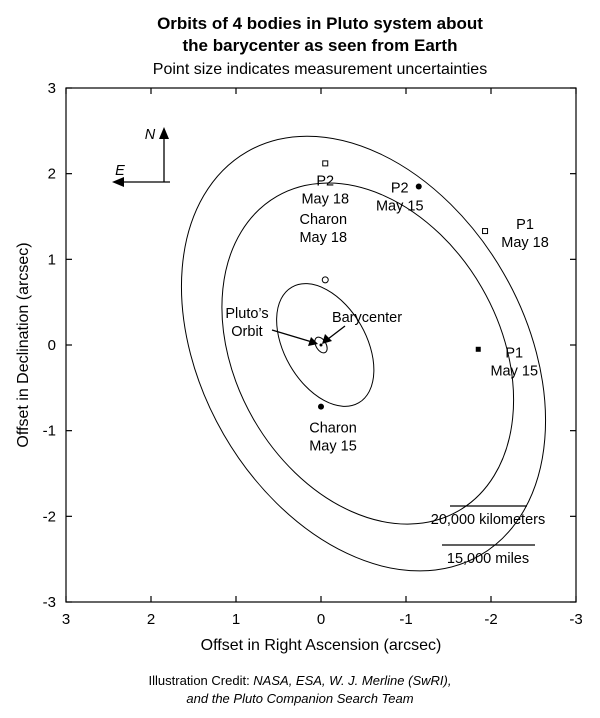 The width and height of the screenshot is (600, 718). I want to click on p2-may-18-label-name: P2, so click(325, 181).